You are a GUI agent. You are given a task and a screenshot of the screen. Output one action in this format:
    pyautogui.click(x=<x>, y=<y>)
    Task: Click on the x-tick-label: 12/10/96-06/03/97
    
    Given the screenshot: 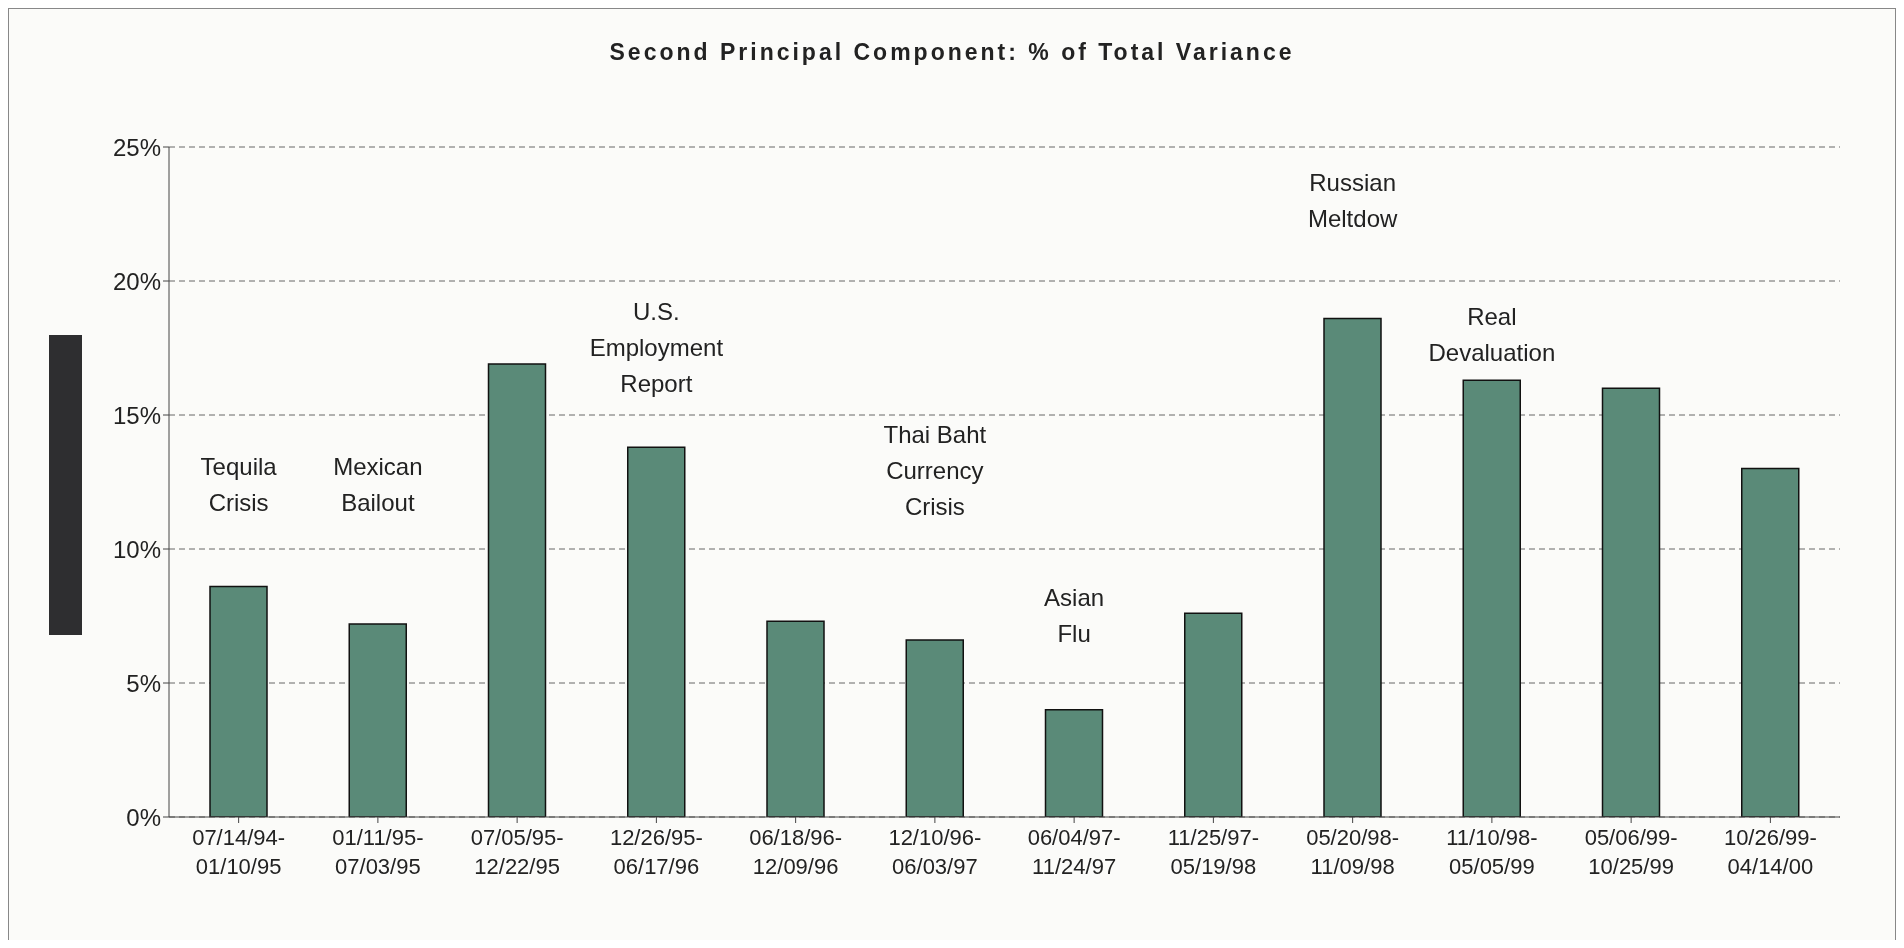 What is the action you would take?
    pyautogui.click(x=935, y=852)
    